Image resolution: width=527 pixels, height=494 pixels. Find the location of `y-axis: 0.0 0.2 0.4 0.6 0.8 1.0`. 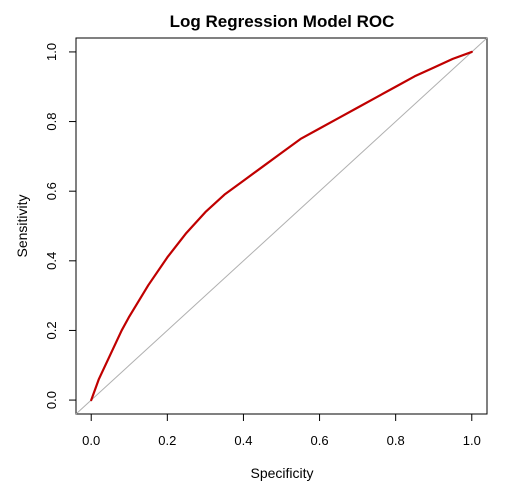

y-axis: 0.0 0.2 0.4 0.6 0.8 1.0 is located at coordinates (60, 226).